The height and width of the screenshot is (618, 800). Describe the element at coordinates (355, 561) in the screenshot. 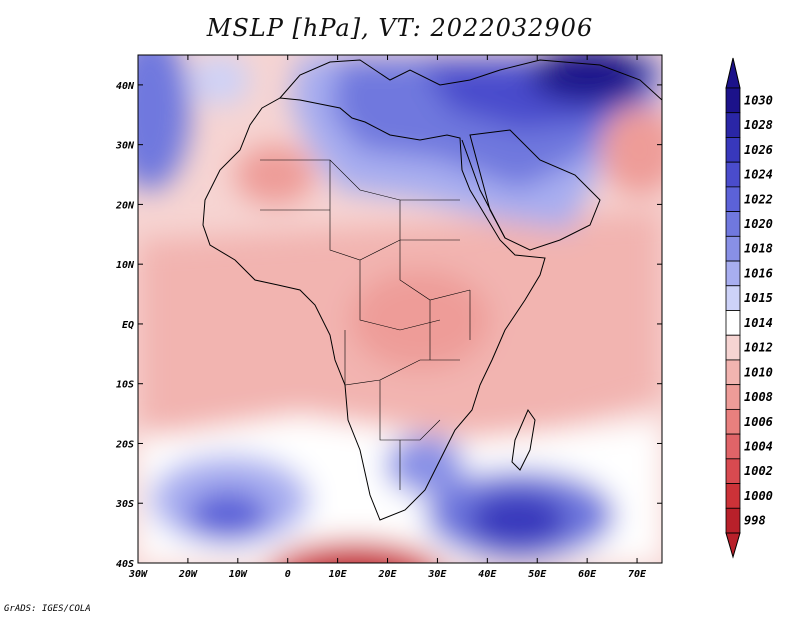

I see `southern-ocean-low-core` at that location.